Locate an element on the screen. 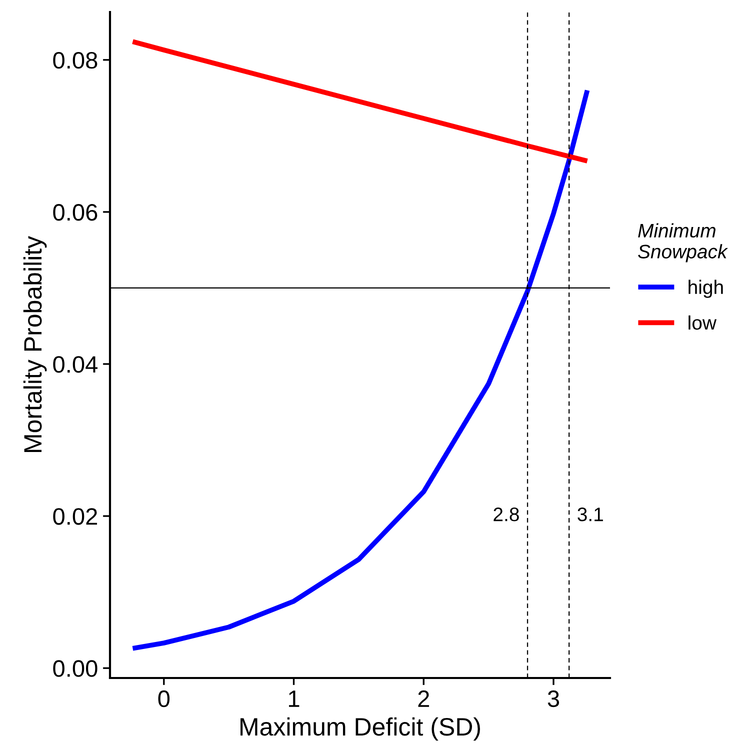  ref-line-label: 2.8 is located at coordinates (506, 515).